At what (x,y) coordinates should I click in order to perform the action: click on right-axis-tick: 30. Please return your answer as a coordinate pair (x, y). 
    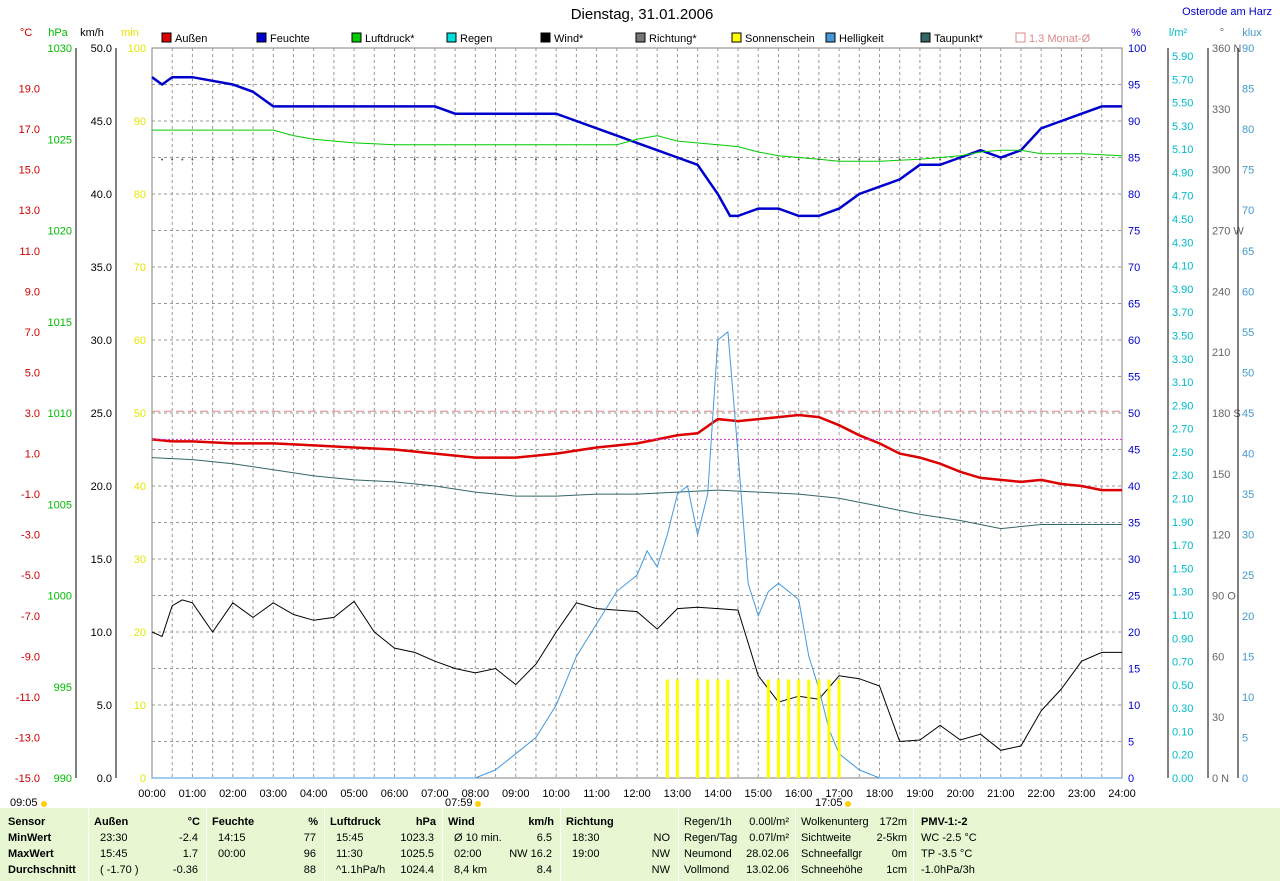
    Looking at the image, I should click on (1248, 536).